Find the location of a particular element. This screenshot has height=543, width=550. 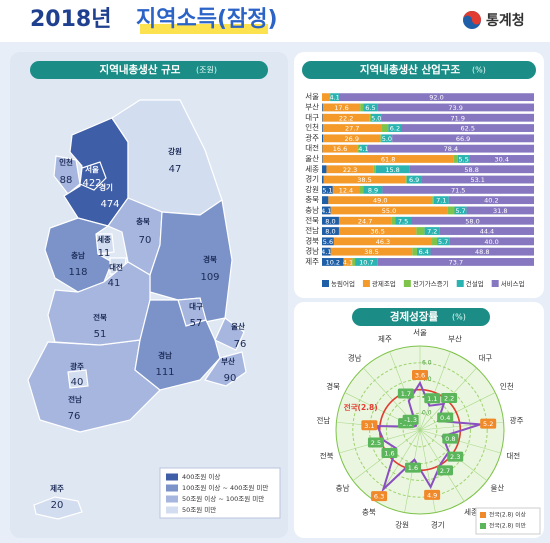

bar-value-label: 4.1 is located at coordinates (363, 149).